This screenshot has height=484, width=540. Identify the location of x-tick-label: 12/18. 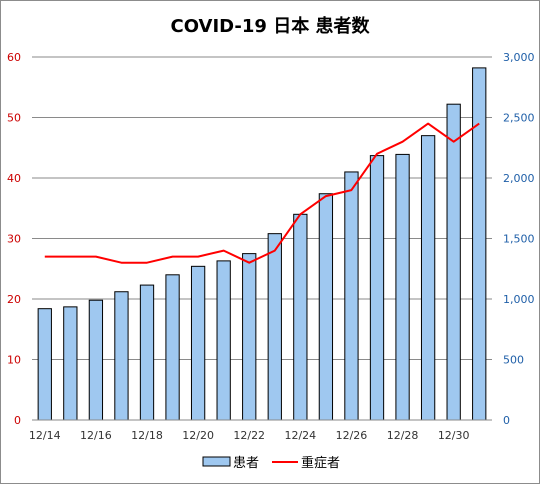
(147, 435).